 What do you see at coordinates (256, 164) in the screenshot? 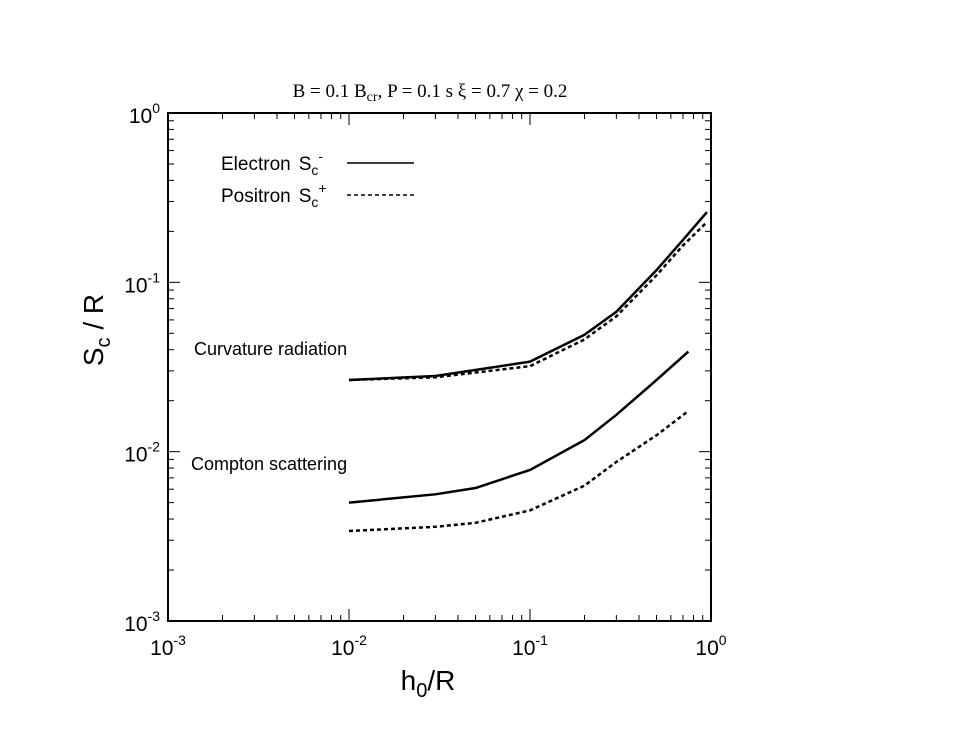
I see `legend-name: Electron` at bounding box center [256, 164].